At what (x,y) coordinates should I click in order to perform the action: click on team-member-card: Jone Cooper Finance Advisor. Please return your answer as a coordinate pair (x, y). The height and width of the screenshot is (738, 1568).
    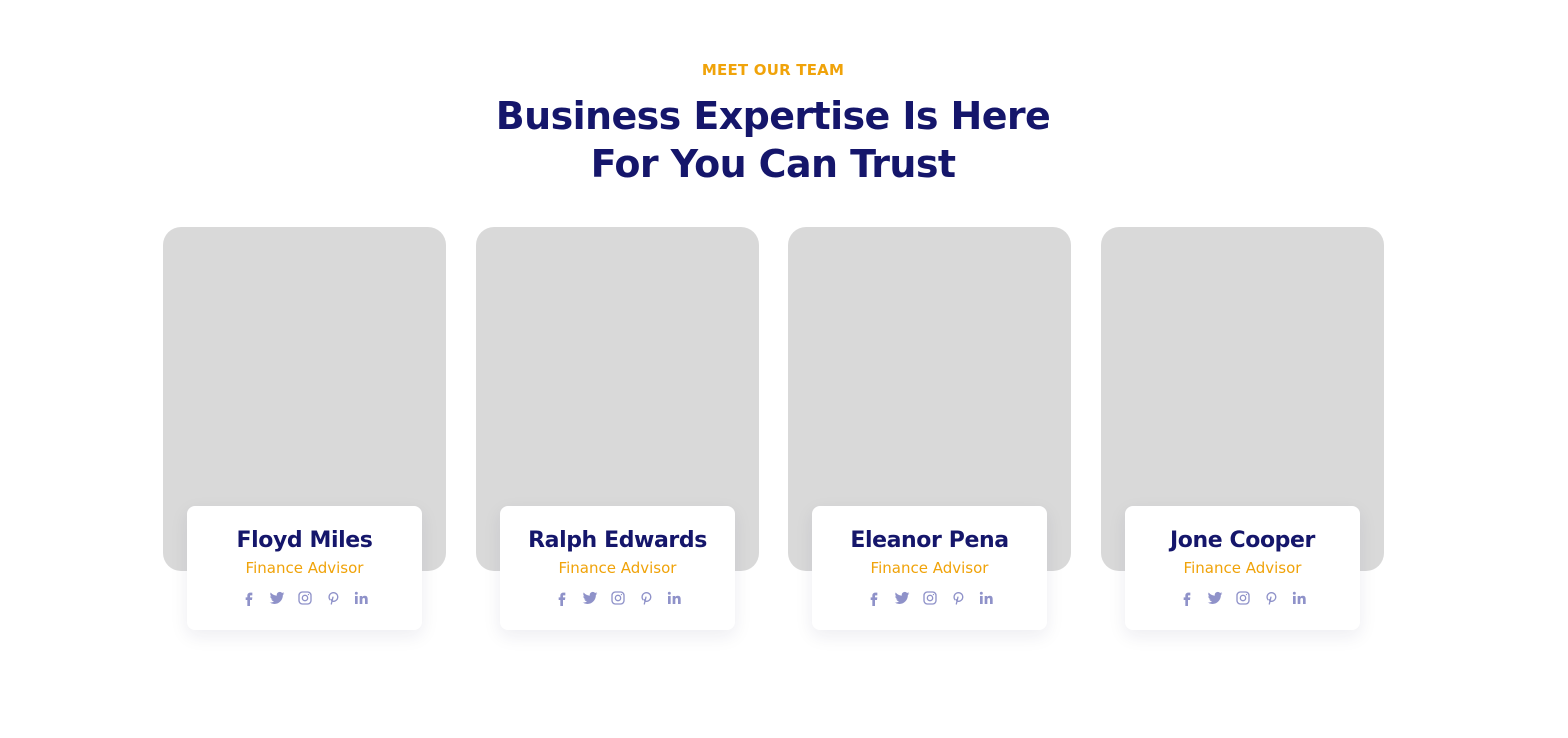
    Looking at the image, I should click on (1242, 432).